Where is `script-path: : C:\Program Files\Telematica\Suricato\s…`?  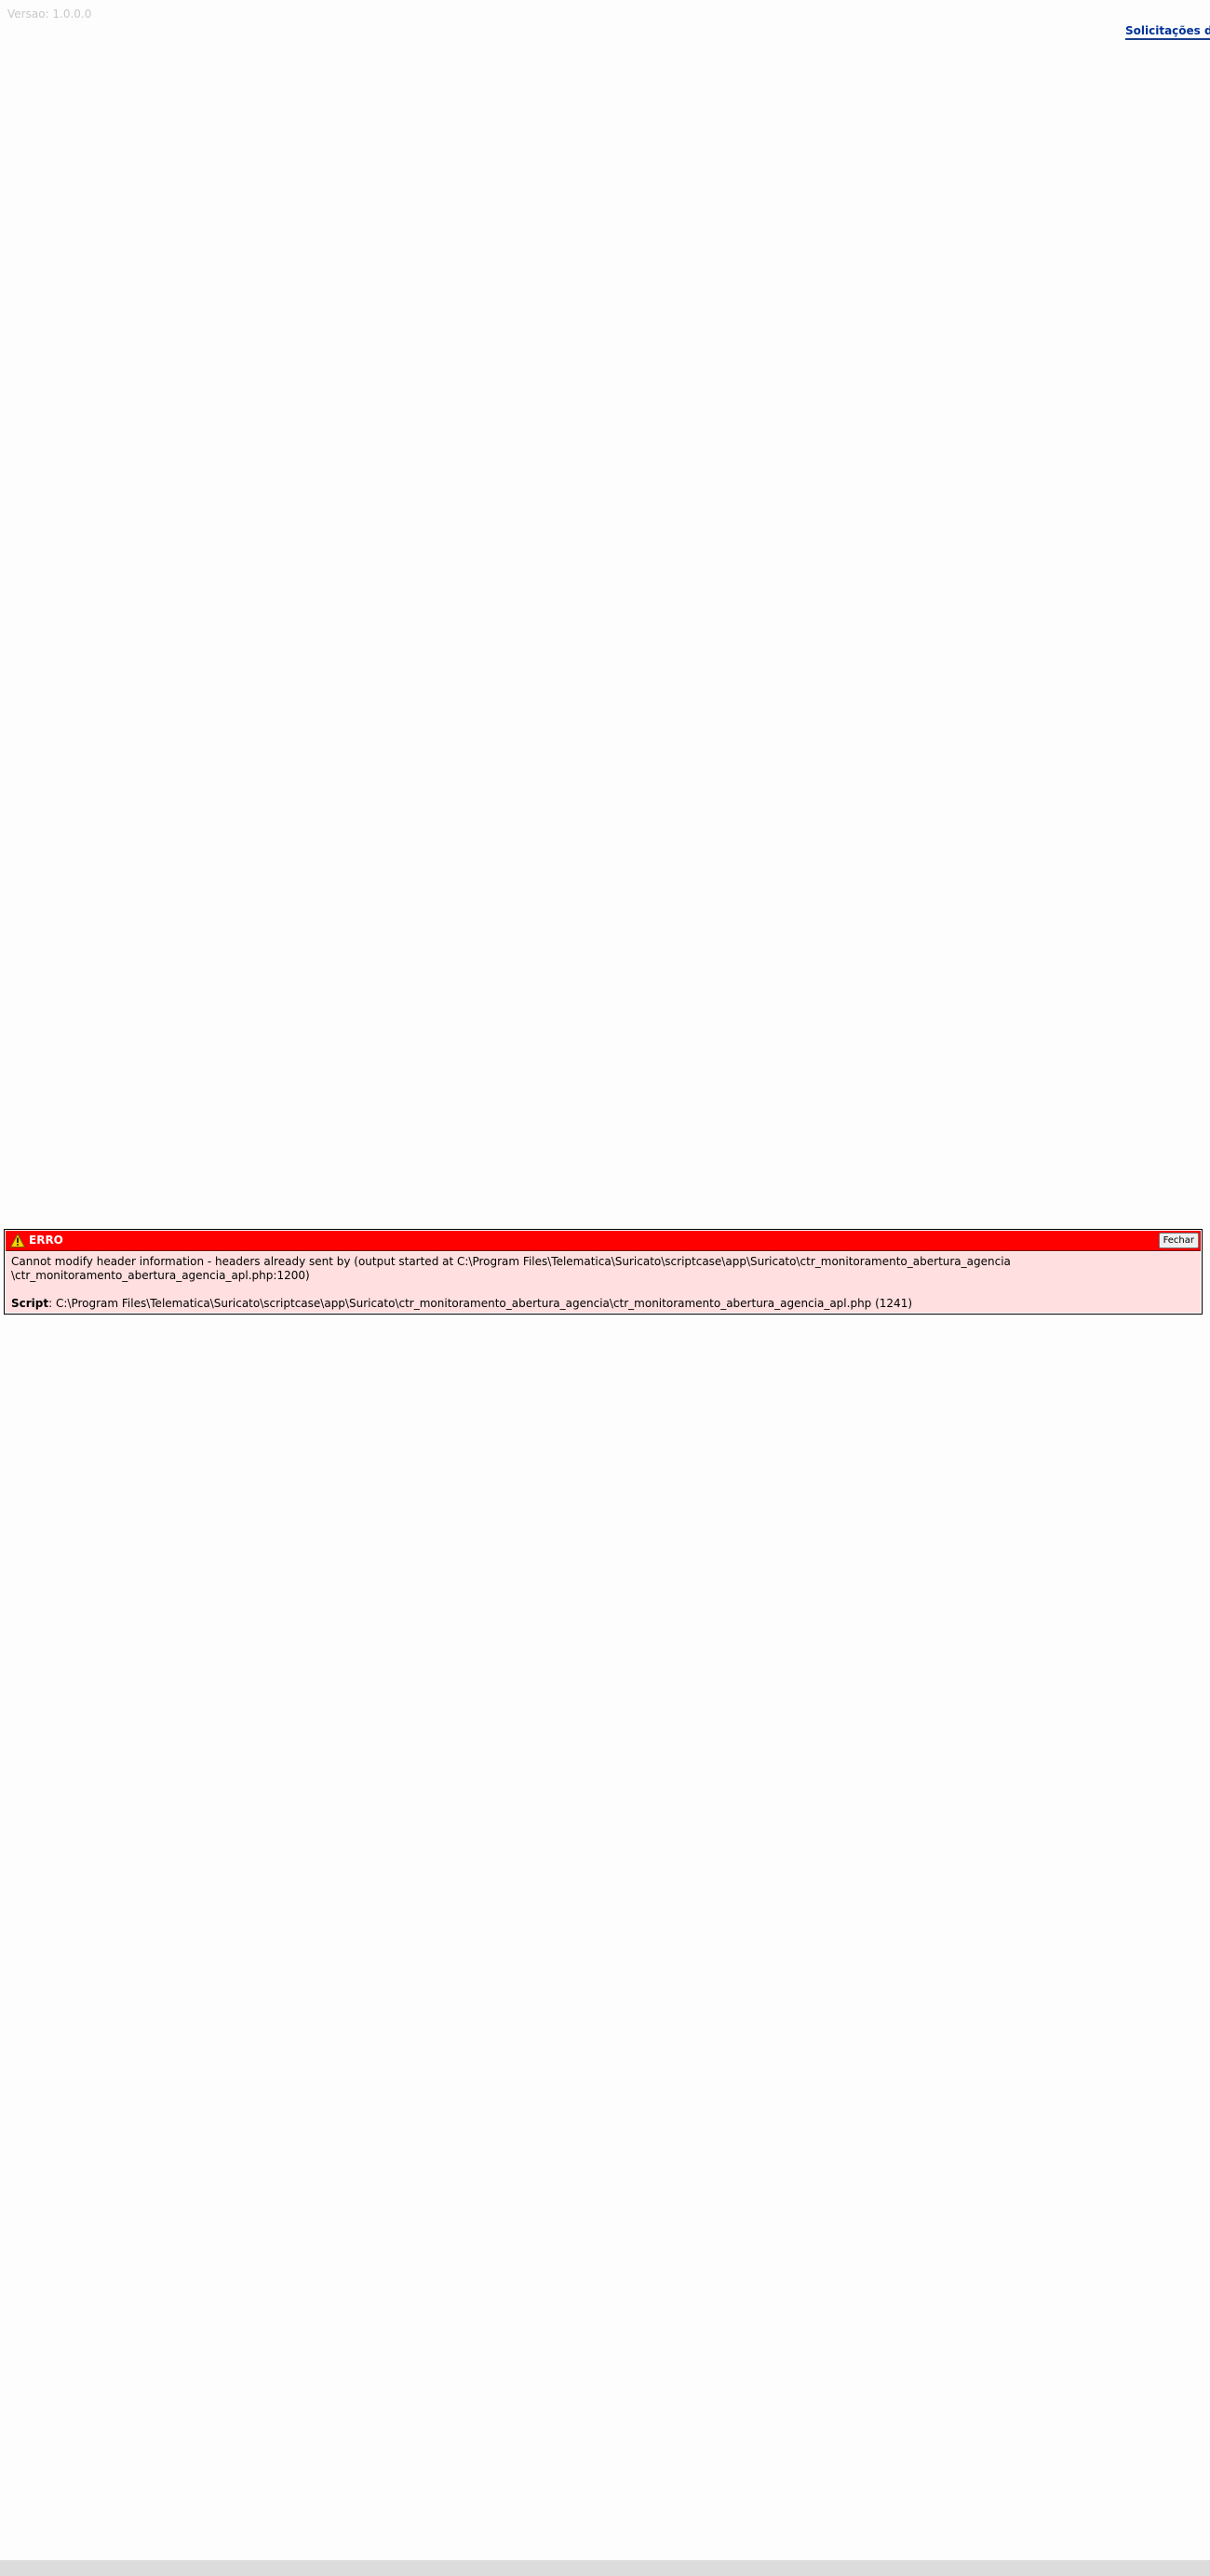
script-path: : C:\Program Files\Telematica\Suricato\s… is located at coordinates (480, 1303).